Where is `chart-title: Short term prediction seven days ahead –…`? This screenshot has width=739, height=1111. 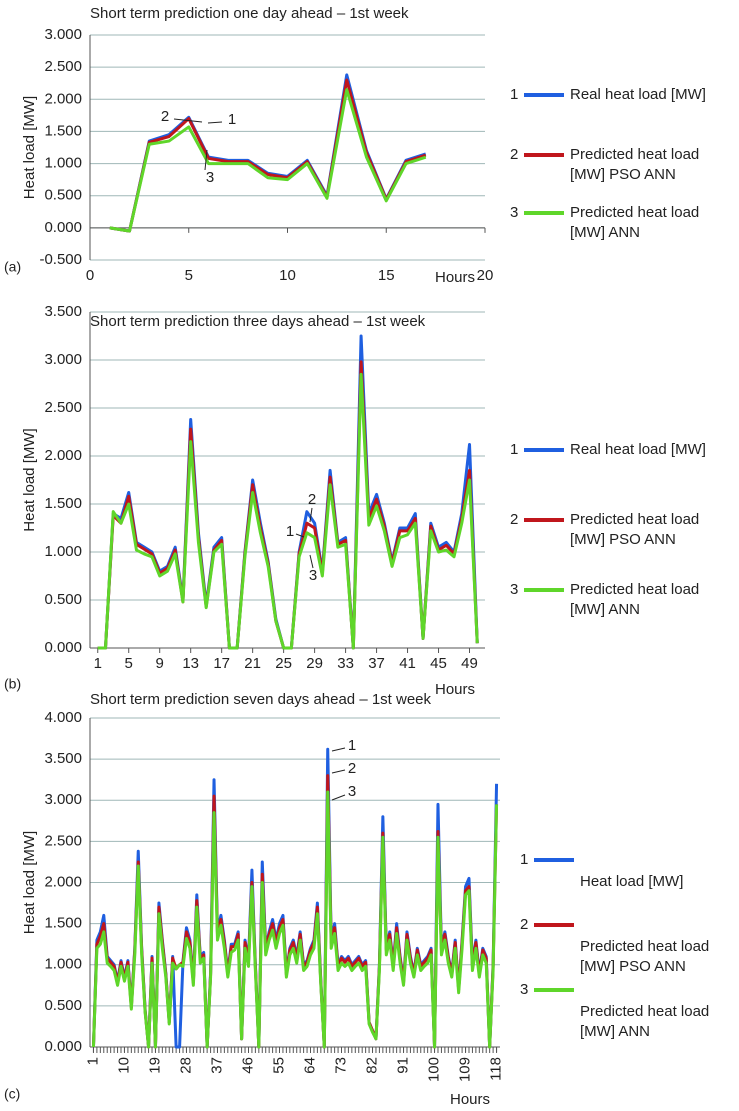 chart-title: Short term prediction seven days ahead –… is located at coordinates (261, 699).